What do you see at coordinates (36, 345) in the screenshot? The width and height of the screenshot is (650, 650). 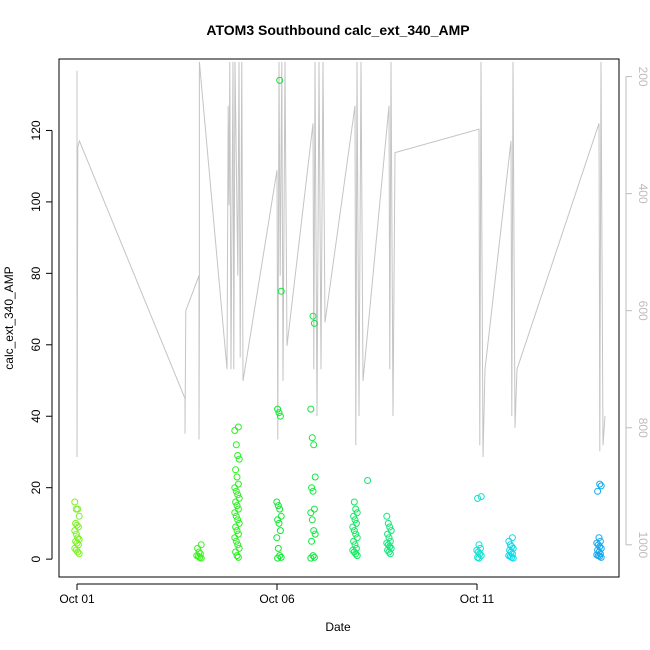 I see `y-tick-label: 60` at bounding box center [36, 345].